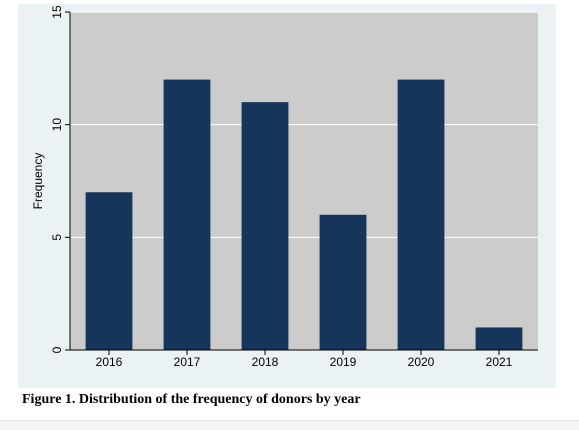  I want to click on y-tick-label: 10, so click(57, 125).